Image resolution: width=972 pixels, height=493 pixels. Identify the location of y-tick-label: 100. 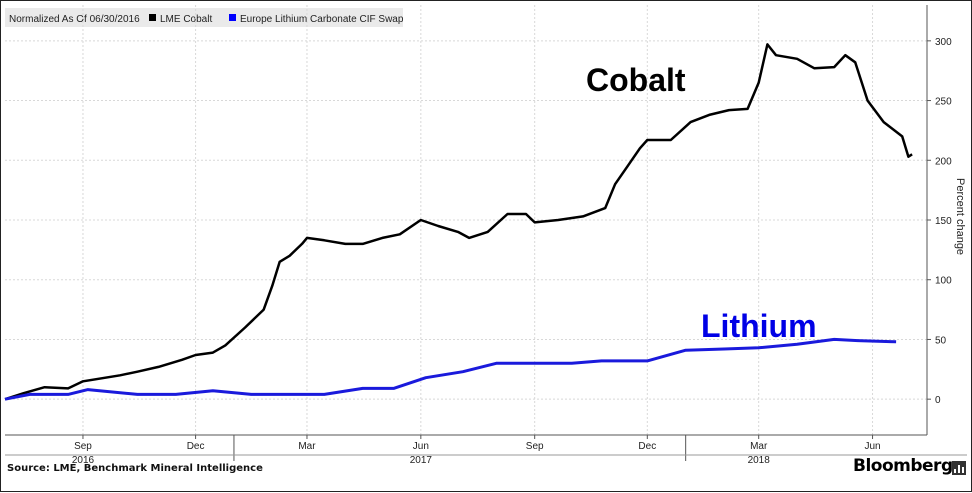
(943, 281).